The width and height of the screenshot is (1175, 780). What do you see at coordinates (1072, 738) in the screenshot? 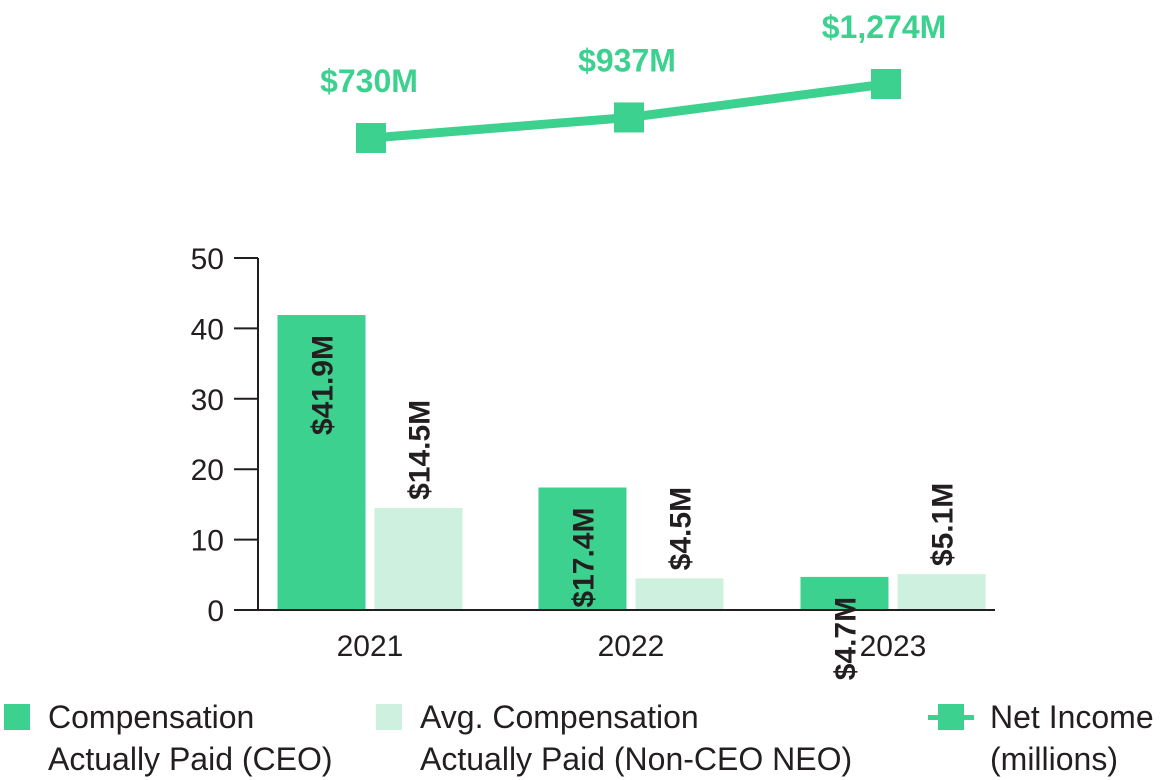
I see `legend-net-income-label: Net Income (millions)` at bounding box center [1072, 738].